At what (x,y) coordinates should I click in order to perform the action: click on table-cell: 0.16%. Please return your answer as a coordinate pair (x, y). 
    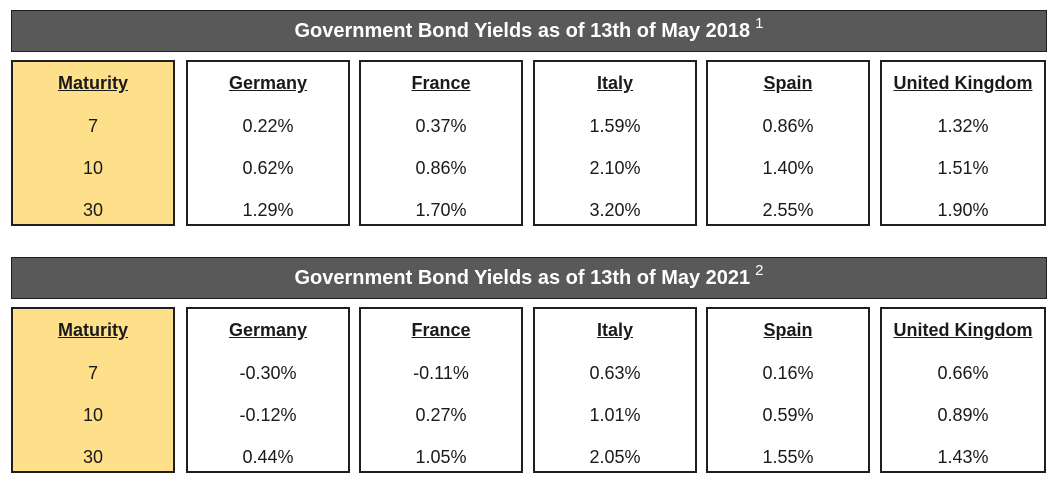
    Looking at the image, I should click on (788, 373).